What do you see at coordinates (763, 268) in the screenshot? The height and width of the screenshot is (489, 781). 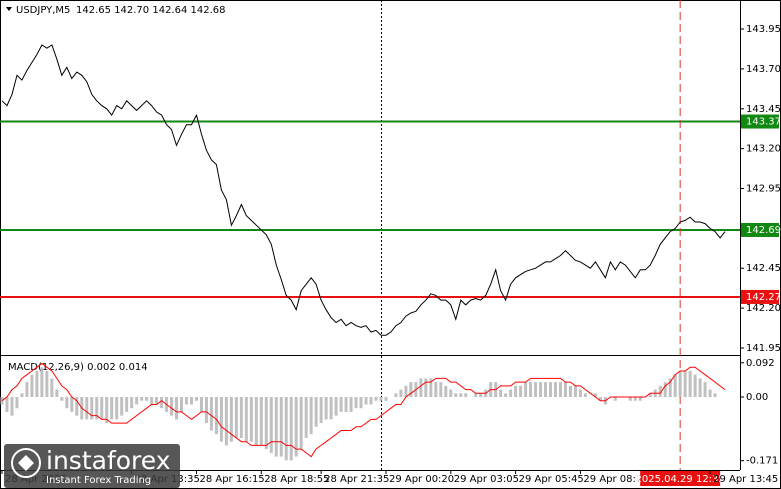 I see `y-tick-label: 142.45` at bounding box center [763, 268].